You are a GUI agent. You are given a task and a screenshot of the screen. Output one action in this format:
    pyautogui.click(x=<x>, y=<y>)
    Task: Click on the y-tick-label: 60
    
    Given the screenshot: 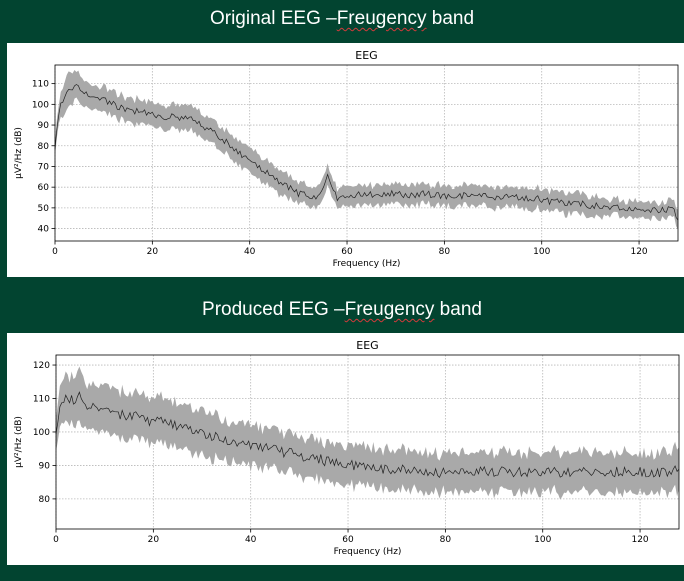 What is the action you would take?
    pyautogui.click(x=44, y=188)
    